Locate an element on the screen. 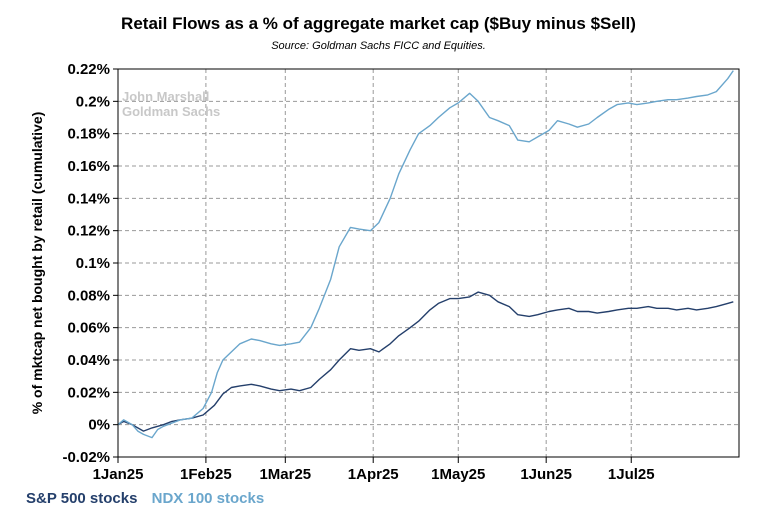 The width and height of the screenshot is (757, 531). y-tick-label: 0.08% is located at coordinates (88, 295).